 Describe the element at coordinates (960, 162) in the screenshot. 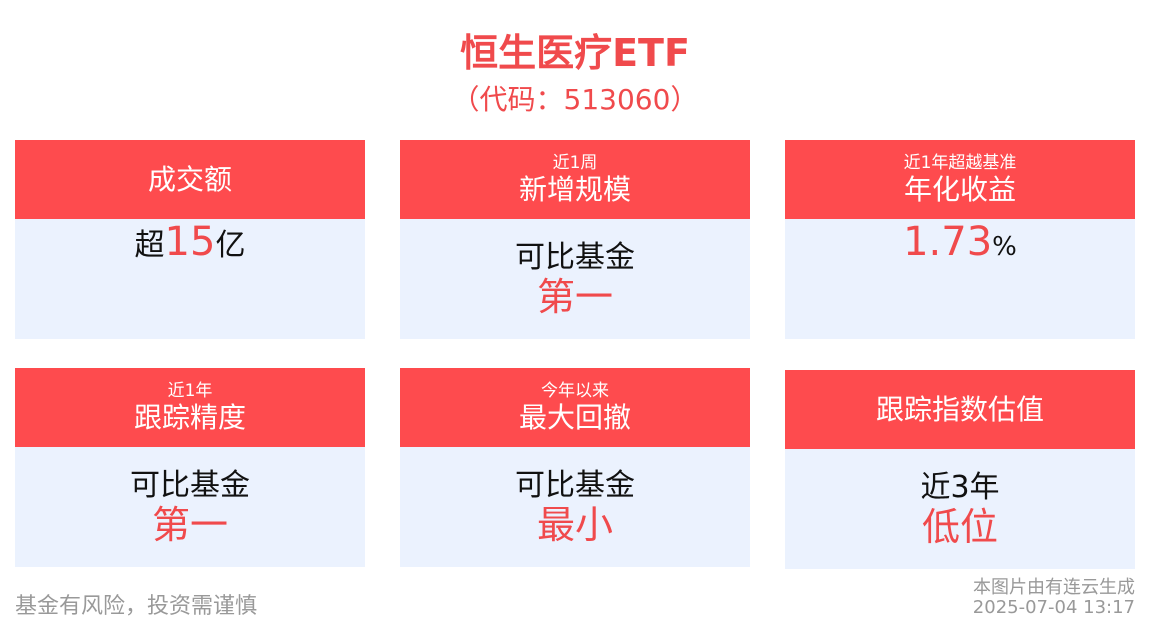

I see `card-subtitle: 近1年超越基准` at that location.